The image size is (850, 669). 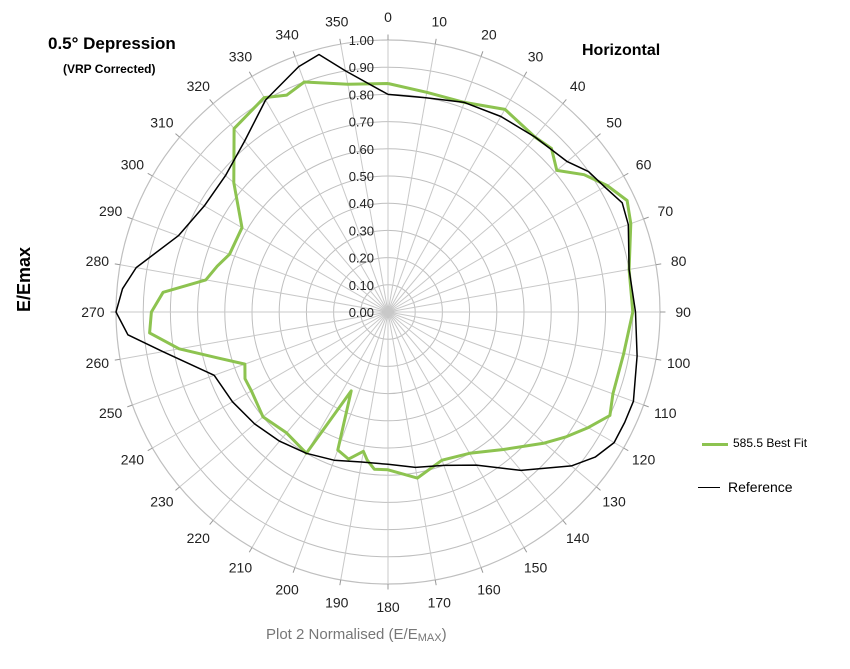 I want to click on angle-tick-label: 210, so click(x=241, y=568).